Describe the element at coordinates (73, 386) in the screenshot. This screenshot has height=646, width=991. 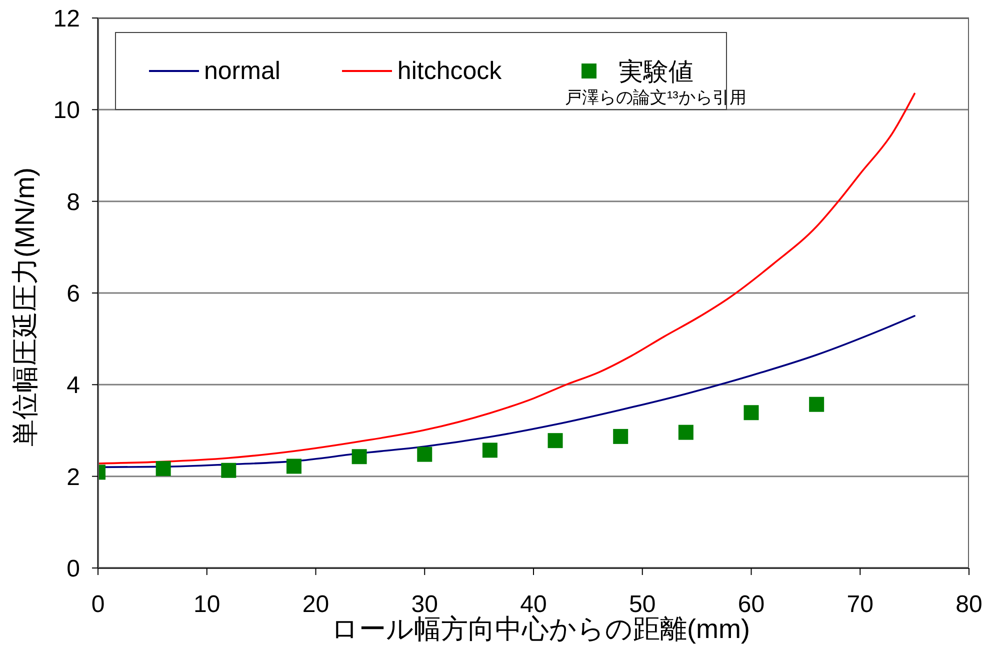
I see `y-tick-label: 4` at that location.